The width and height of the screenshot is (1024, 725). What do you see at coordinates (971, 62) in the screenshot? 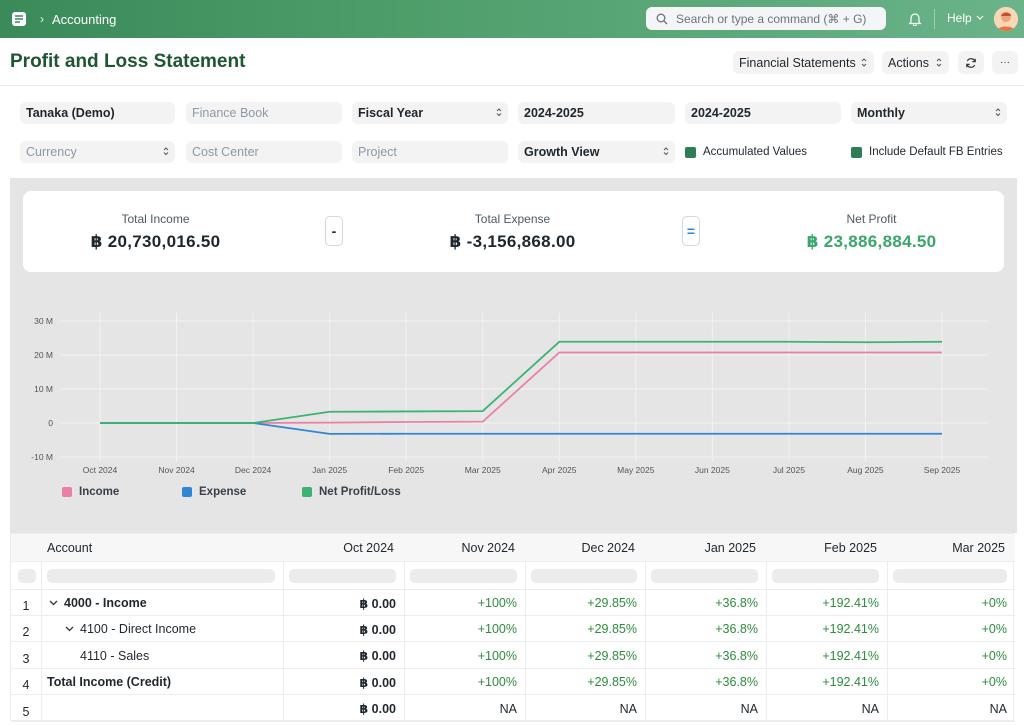
I see `refresh-button` at bounding box center [971, 62].